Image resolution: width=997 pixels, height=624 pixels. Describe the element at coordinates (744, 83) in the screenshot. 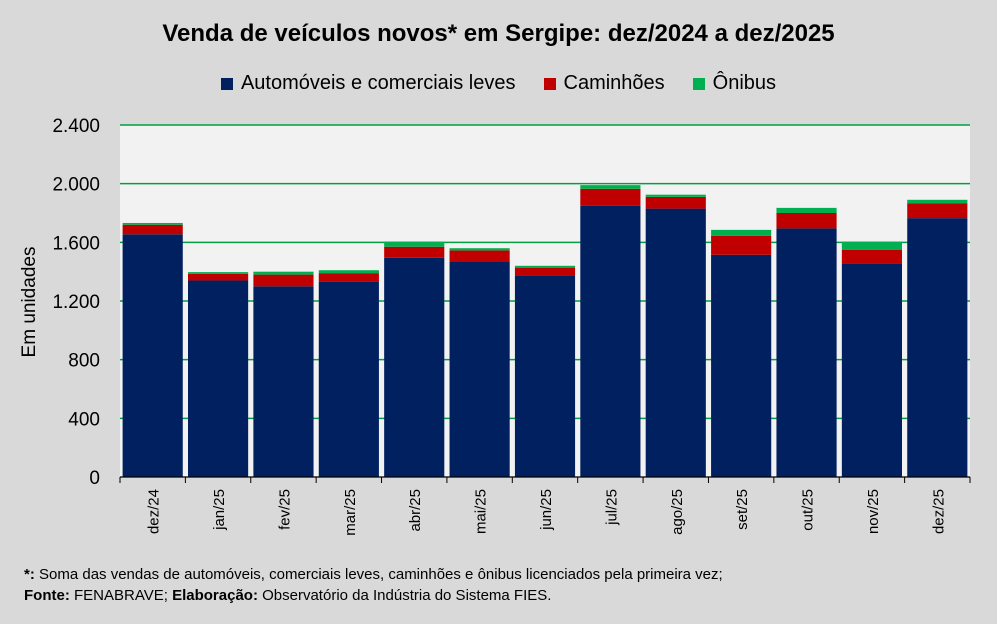

I see `legend-label-onibus: Ônibus` at that location.